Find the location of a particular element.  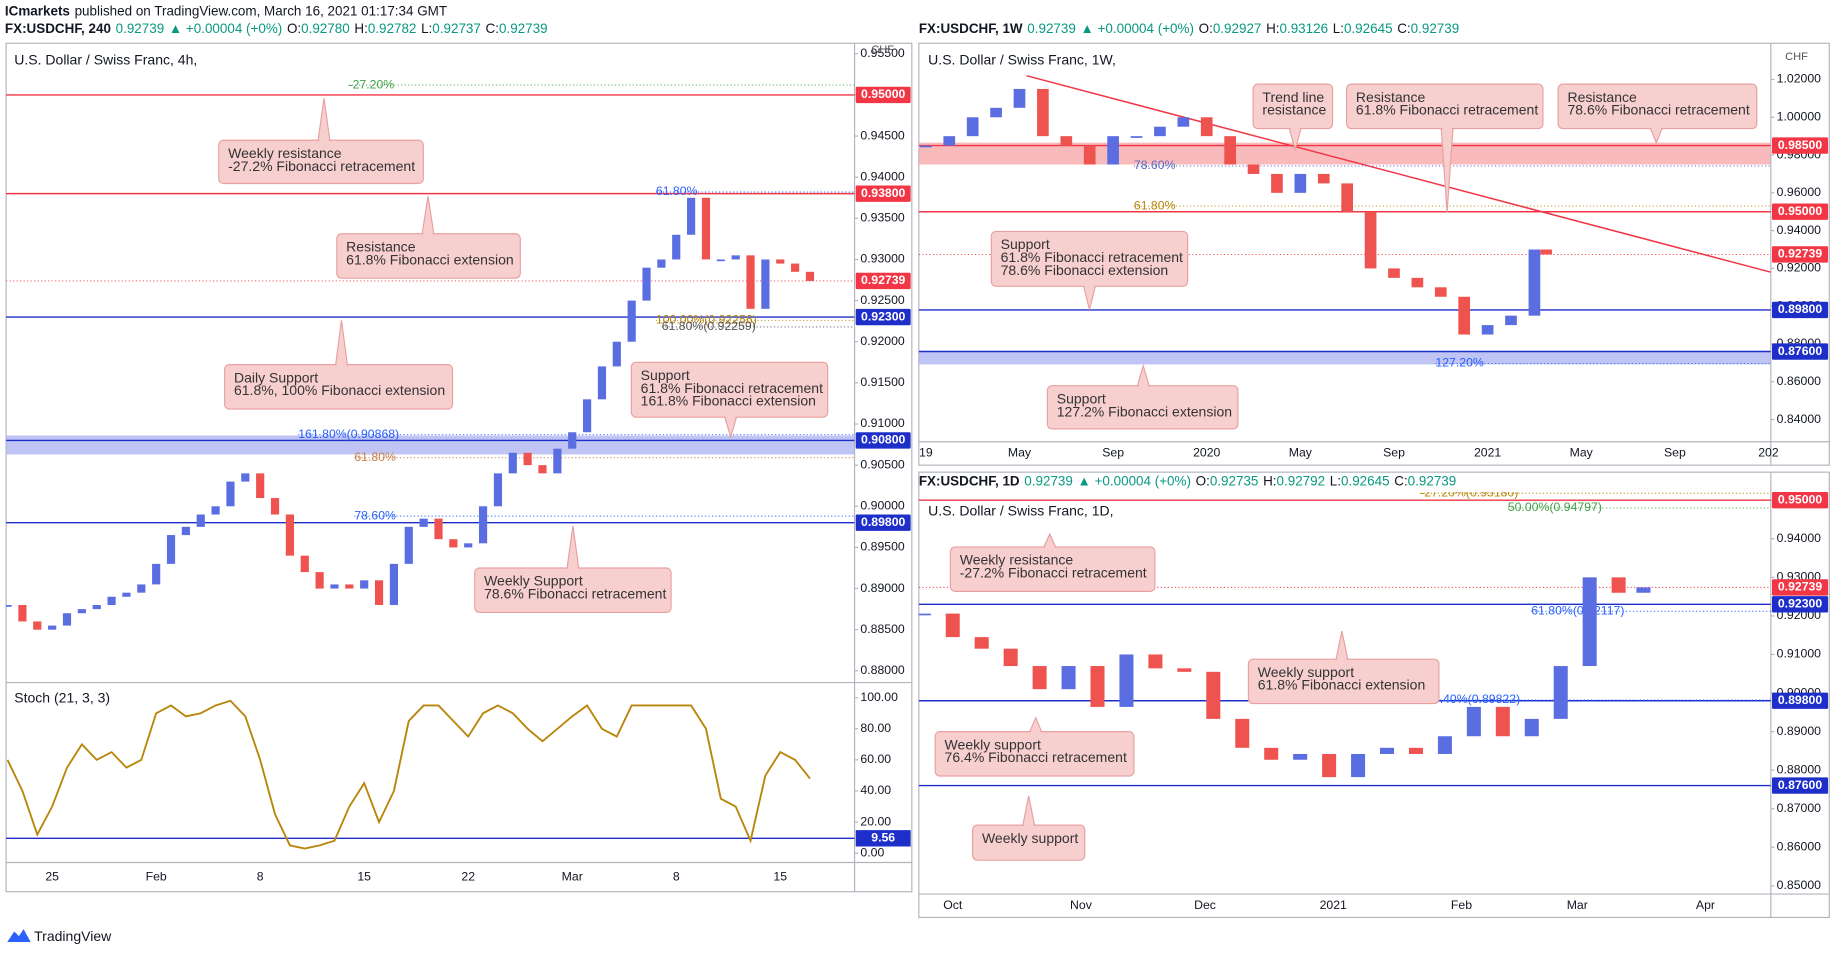

fib-label: 127.20% is located at coordinates (1459, 363).